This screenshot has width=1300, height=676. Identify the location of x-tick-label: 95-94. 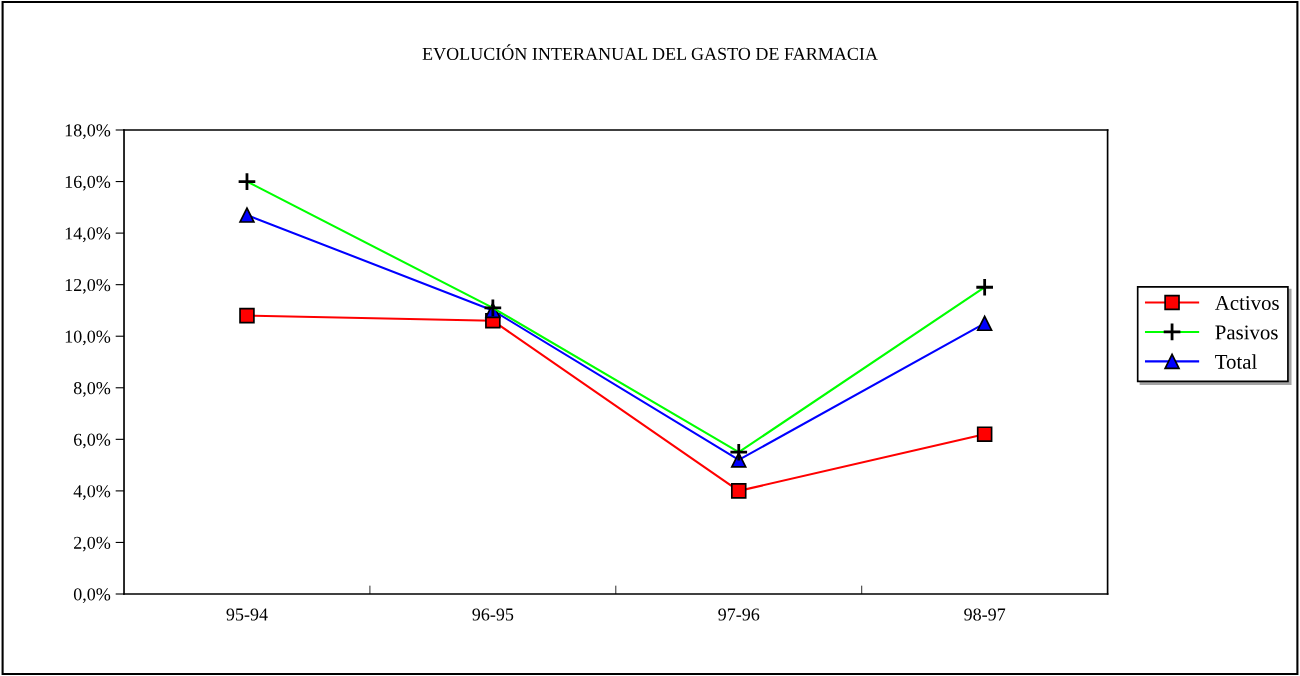
(247, 614).